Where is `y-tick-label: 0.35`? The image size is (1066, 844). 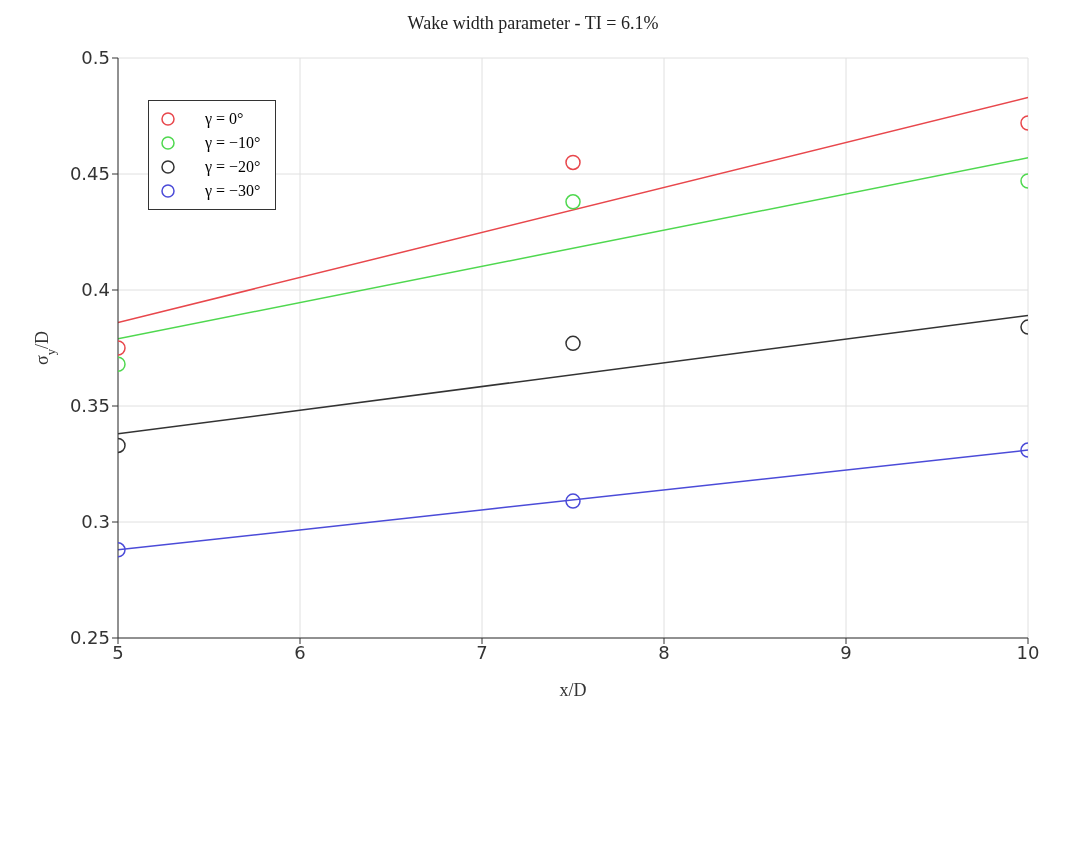 y-tick-label: 0.35 is located at coordinates (89, 406).